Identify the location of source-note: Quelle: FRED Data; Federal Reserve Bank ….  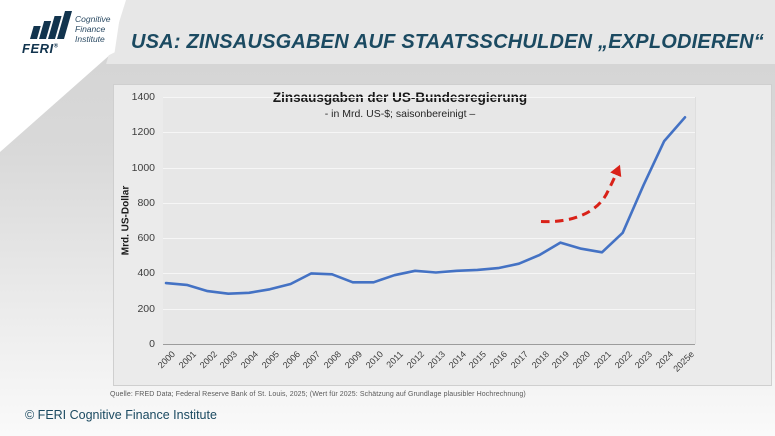
(318, 394).